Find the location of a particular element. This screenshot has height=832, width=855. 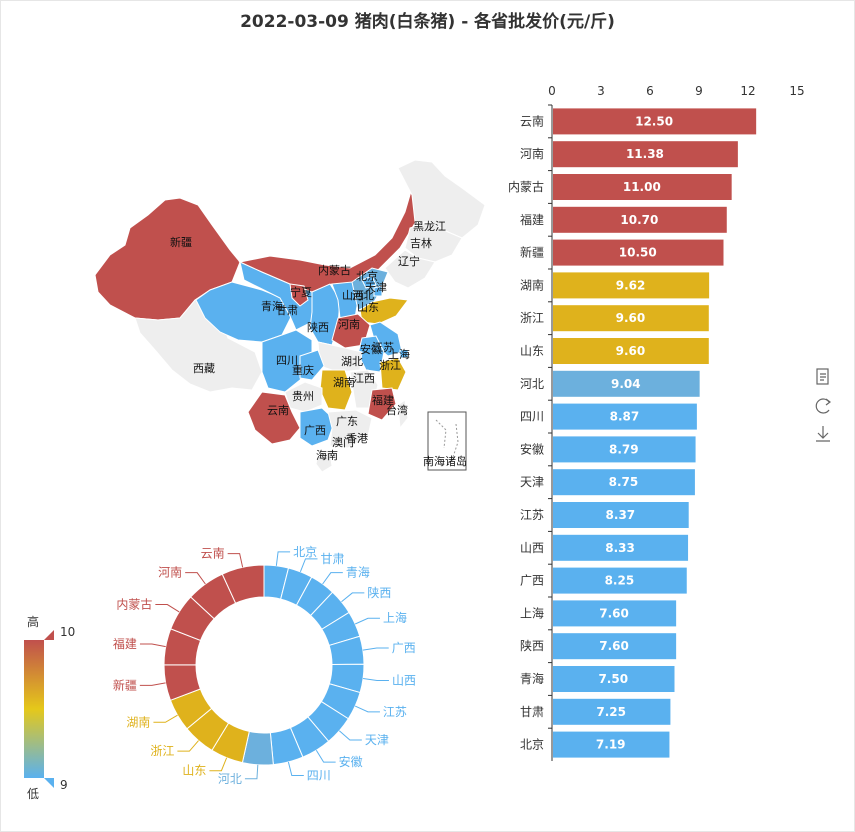

restore-icon is located at coordinates (823, 406).